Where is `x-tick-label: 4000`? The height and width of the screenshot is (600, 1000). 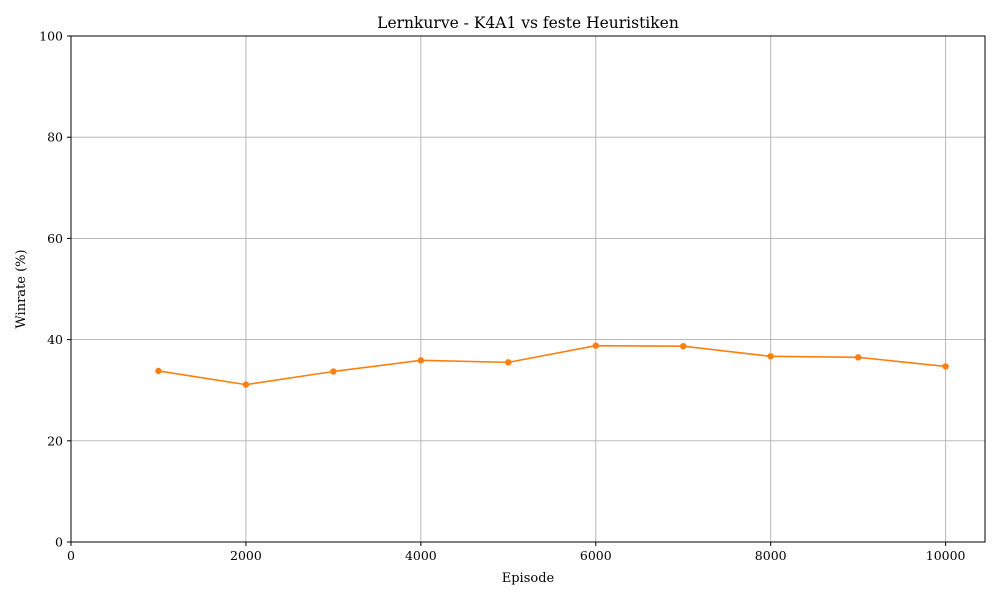 x-tick-label: 4000 is located at coordinates (421, 555).